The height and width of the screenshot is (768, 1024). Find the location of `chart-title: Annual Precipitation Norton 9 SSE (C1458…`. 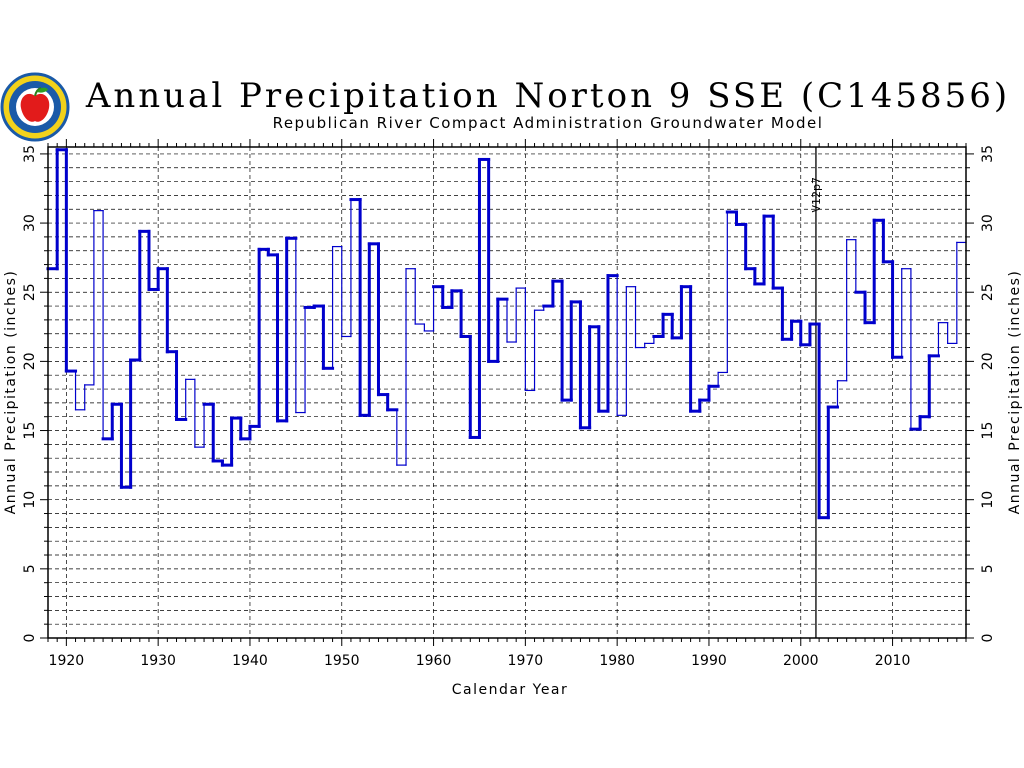

chart-title: Annual Precipitation Norton 9 SSE (C1458… is located at coordinates (547, 96).